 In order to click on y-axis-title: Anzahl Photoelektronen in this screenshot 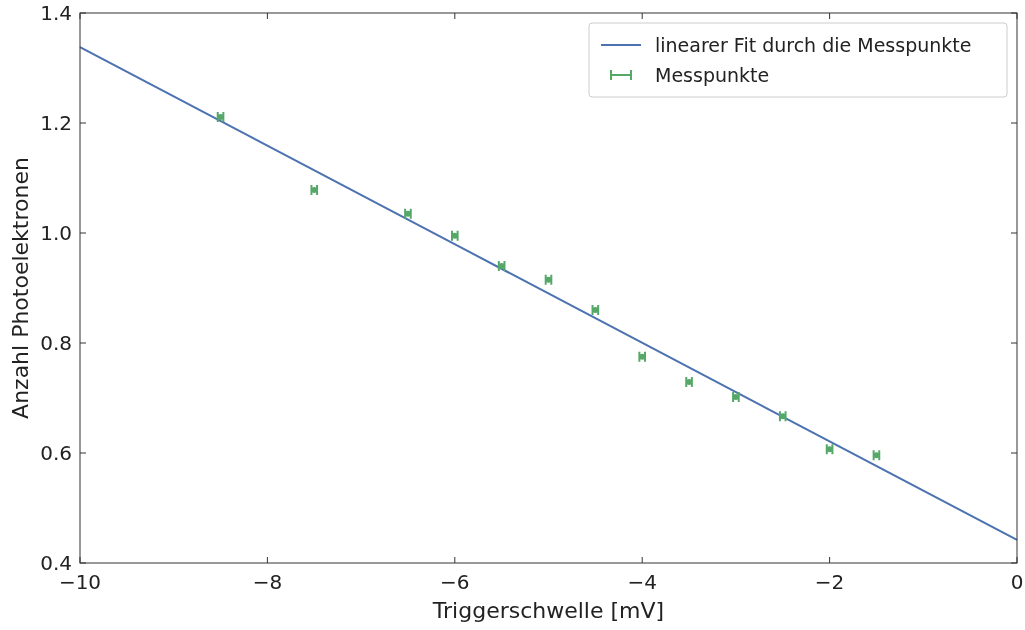, I will do `click(20, 288)`.